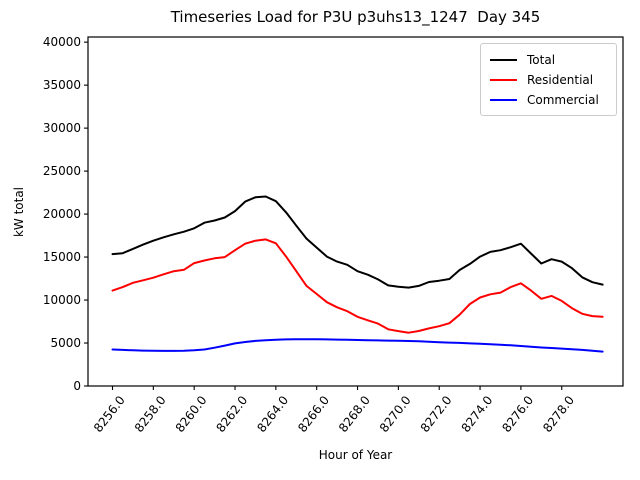 The width and height of the screenshot is (640, 480). What do you see at coordinates (62, 128) in the screenshot?
I see `y-tick-label: 30000` at bounding box center [62, 128].